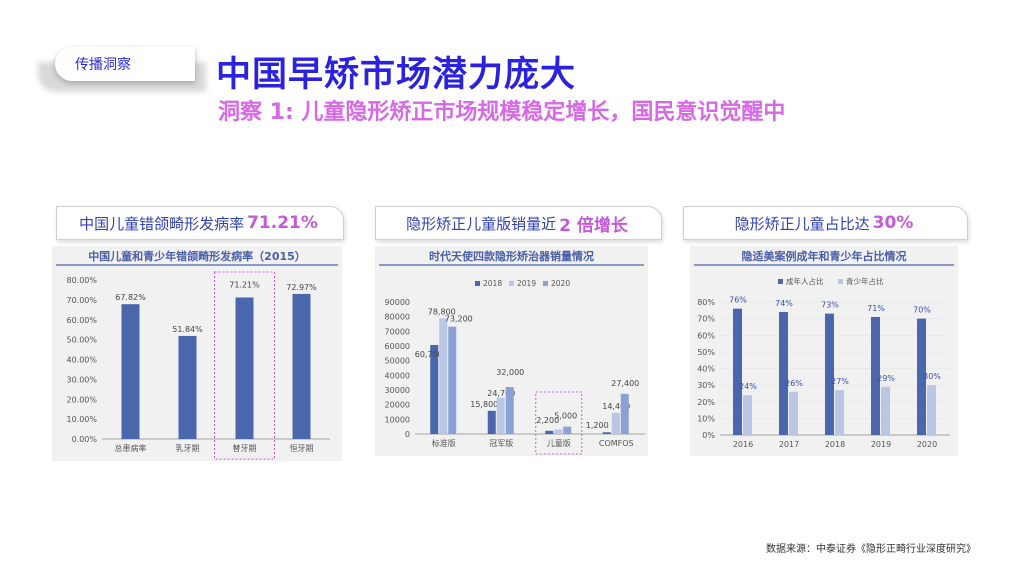 This screenshot has height=576, width=1024. I want to click on bar-2020-COMFOS, so click(624, 413).